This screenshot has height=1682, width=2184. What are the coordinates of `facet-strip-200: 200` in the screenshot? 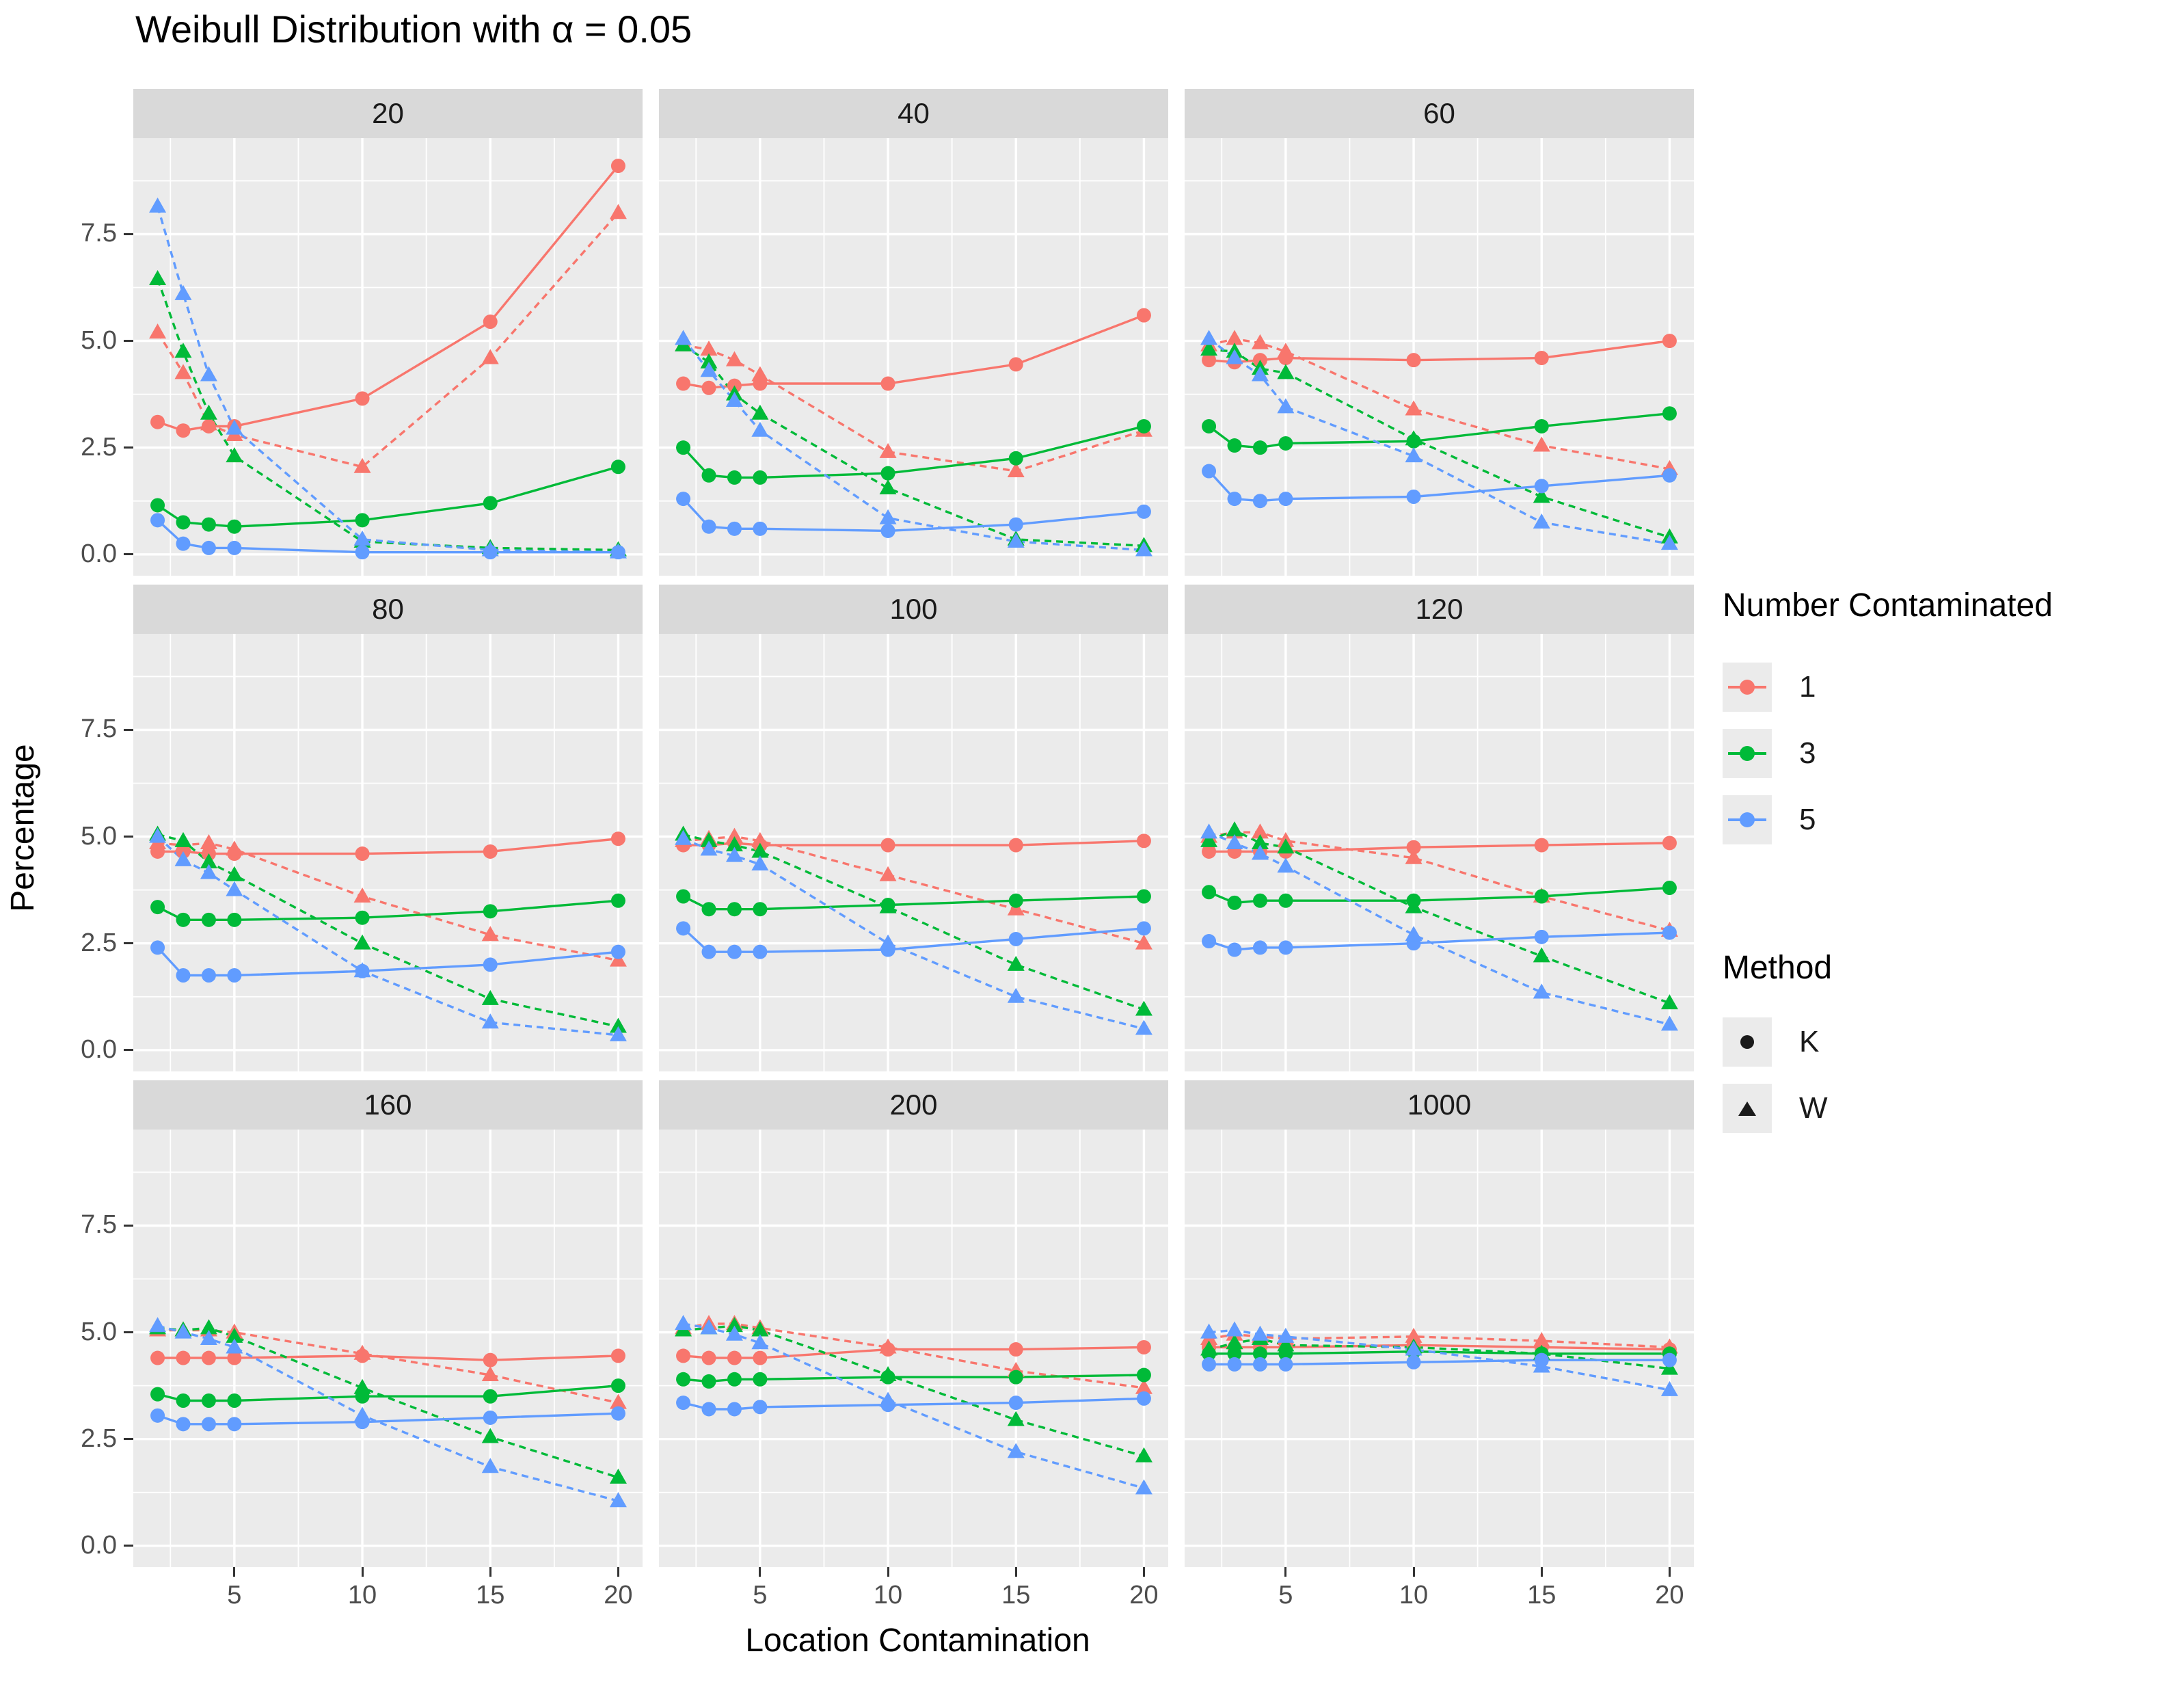 It's located at (913, 1105).